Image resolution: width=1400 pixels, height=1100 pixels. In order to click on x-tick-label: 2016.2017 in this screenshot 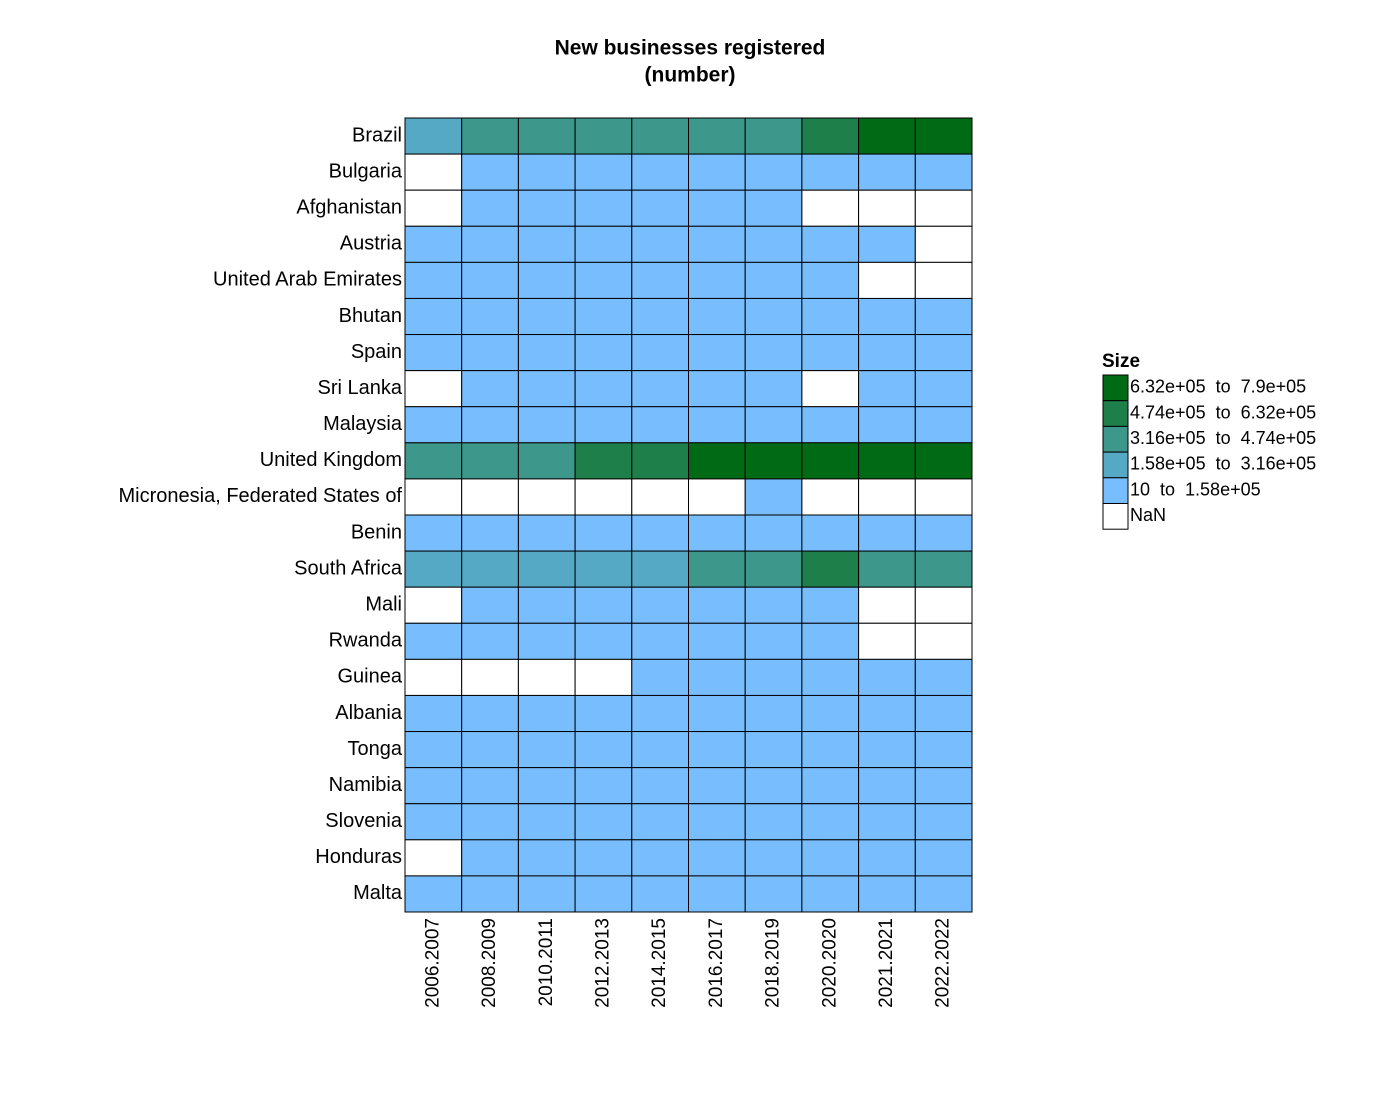, I will do `click(716, 963)`.